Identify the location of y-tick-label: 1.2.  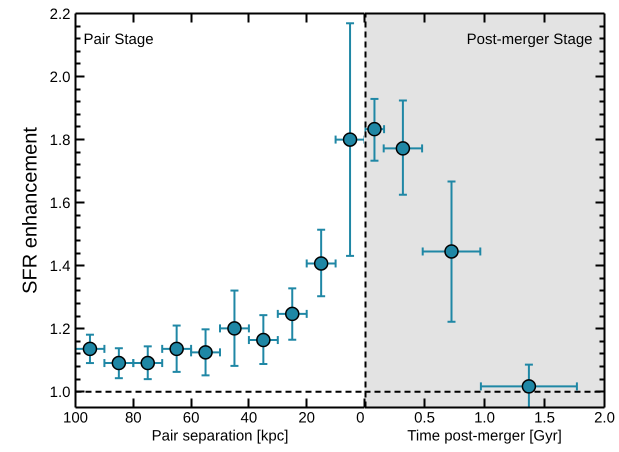
(60, 329).